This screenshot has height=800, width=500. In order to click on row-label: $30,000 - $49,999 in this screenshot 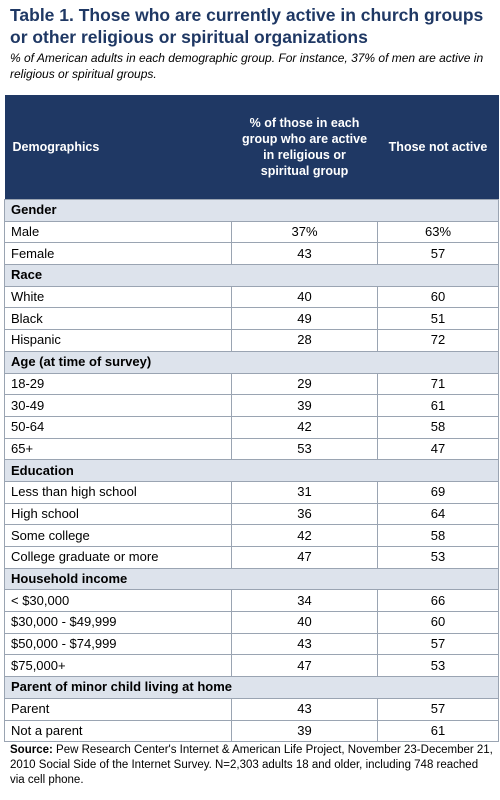, I will do `click(118, 622)`.